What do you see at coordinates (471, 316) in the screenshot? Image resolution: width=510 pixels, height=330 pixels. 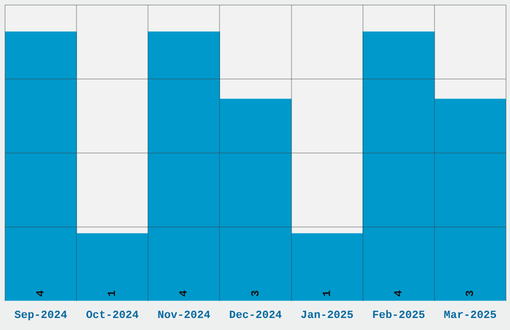 I see `x-tick-label: Mar-2025` at bounding box center [471, 316].